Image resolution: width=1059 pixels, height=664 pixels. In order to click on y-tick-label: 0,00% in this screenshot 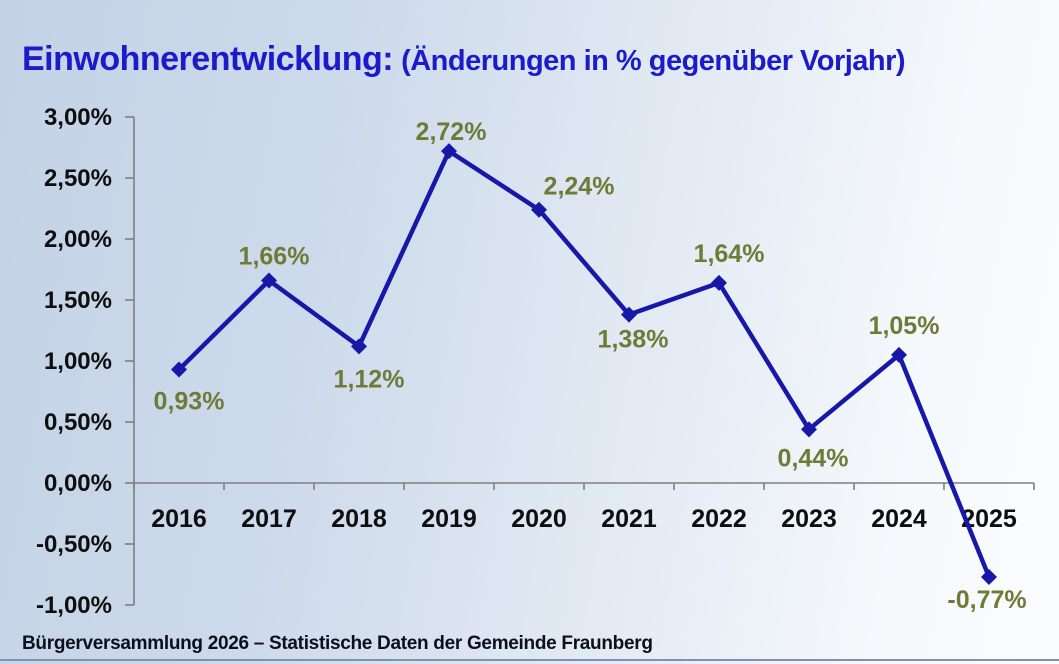, I will do `click(78, 483)`.